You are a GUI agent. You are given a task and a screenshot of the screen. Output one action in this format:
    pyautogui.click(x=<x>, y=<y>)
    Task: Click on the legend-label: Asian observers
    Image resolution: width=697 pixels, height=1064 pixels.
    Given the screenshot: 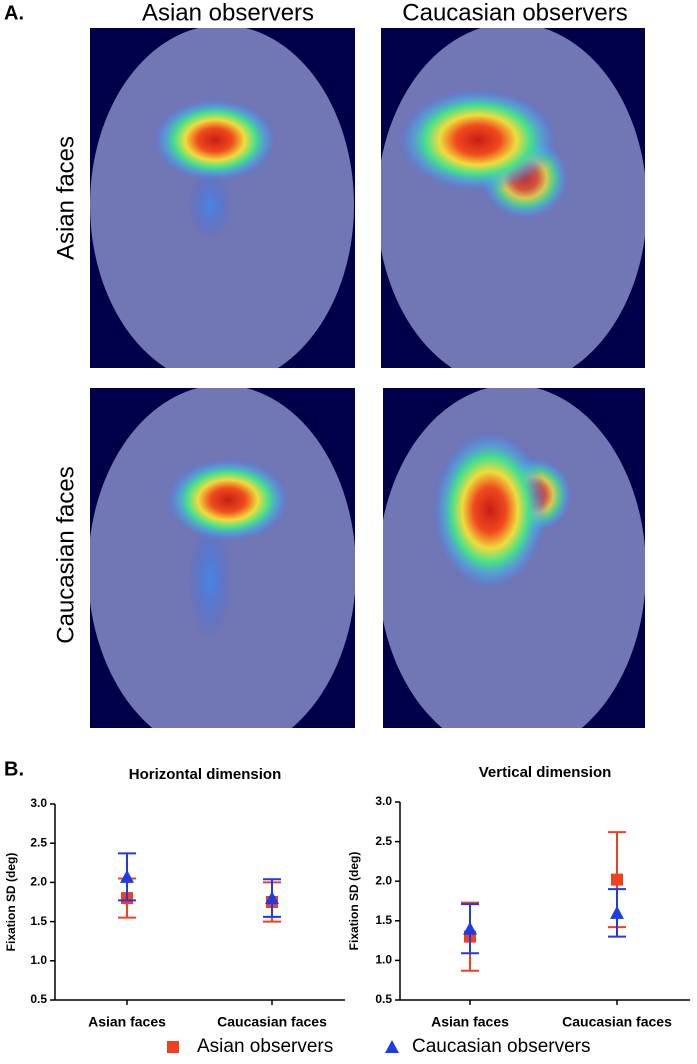 What is the action you would take?
    pyautogui.click(x=265, y=1046)
    